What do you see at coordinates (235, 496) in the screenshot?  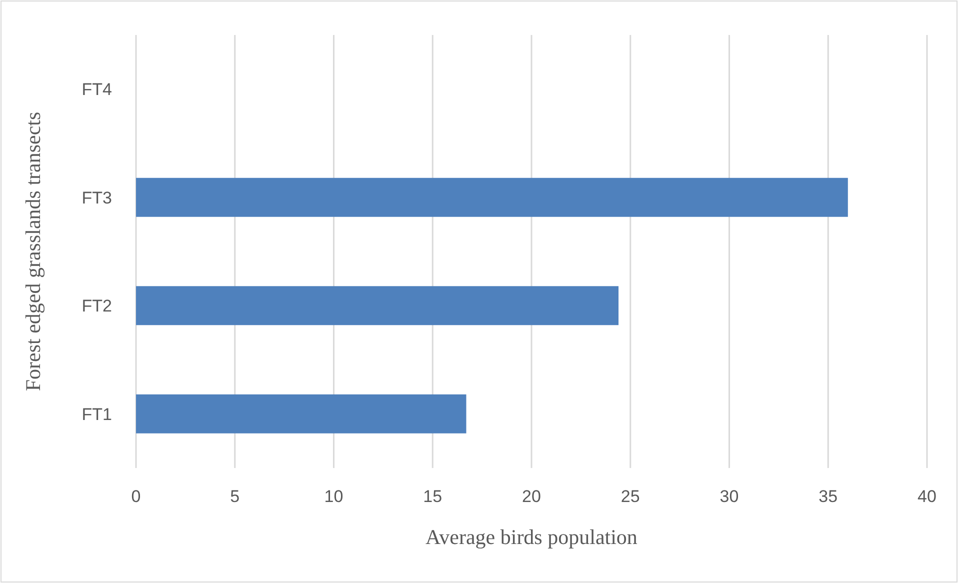 I see `x-tick-label: 5` at bounding box center [235, 496].